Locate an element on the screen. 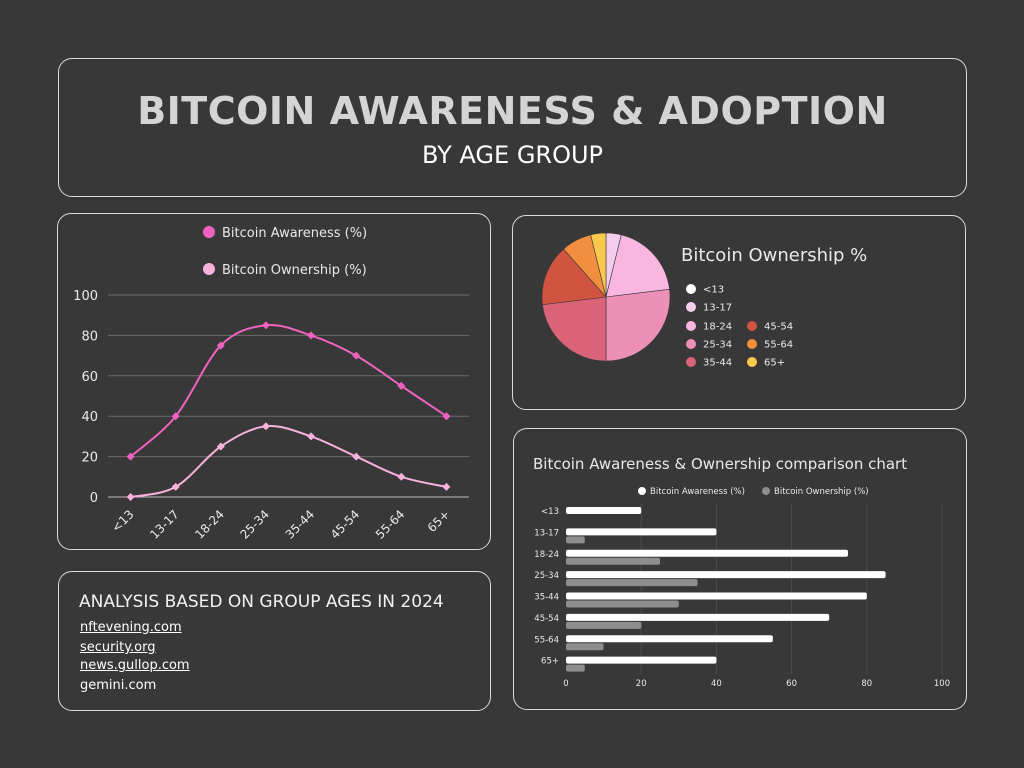  page-title: BITCOIN AWARENESS & ADOPTION is located at coordinates (512, 111).